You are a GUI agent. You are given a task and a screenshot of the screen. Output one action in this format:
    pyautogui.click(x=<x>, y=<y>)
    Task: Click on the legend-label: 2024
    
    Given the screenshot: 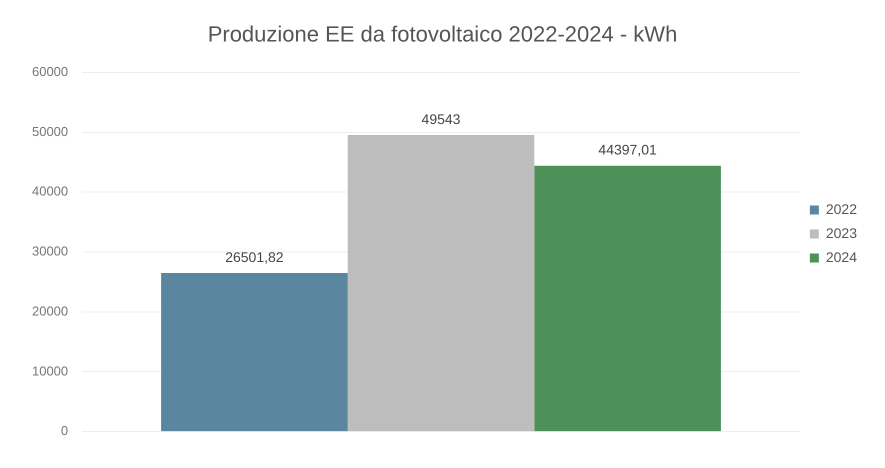 What is the action you would take?
    pyautogui.click(x=842, y=256)
    